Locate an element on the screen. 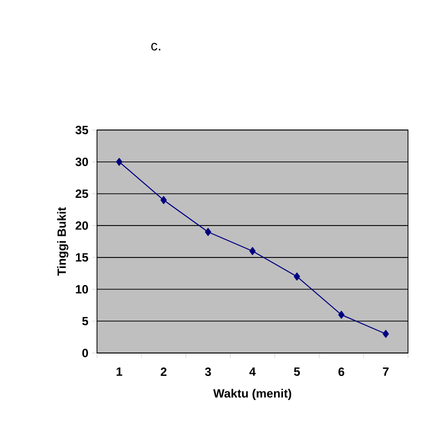 The image size is (438, 434). y-tick-label: 5 is located at coordinates (85, 321).